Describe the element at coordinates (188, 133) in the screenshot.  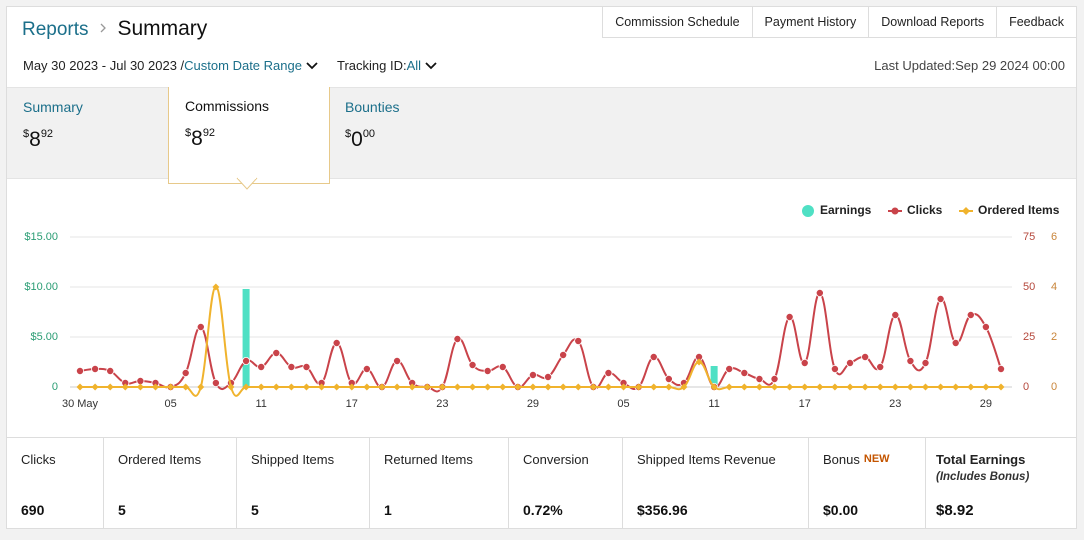
I see `currency: $` at that location.